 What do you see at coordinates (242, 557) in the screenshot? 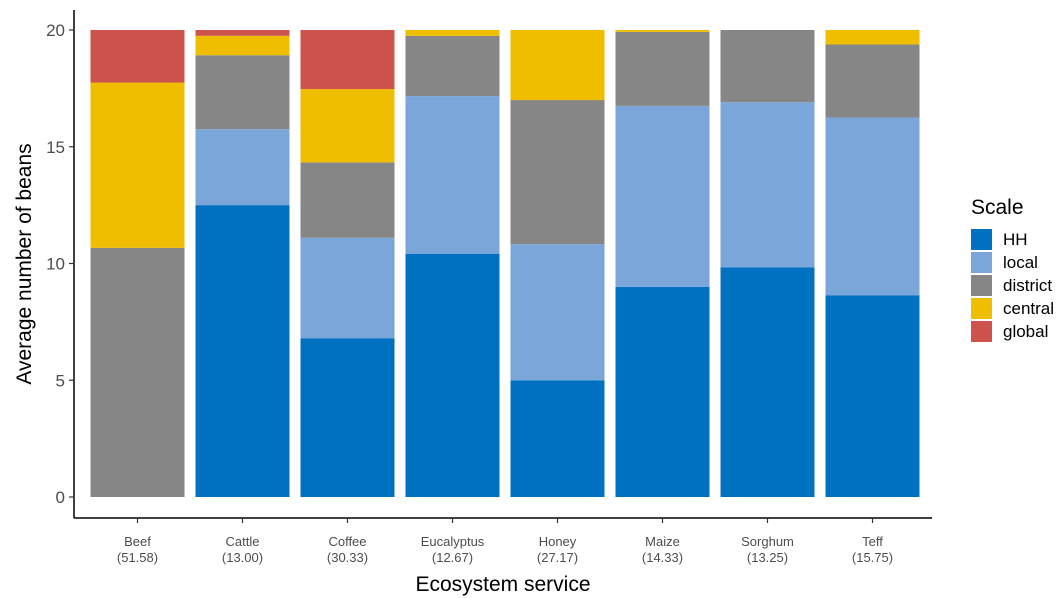
I see `x-tick-sublabel-cattle: (13.00)` at bounding box center [242, 557].